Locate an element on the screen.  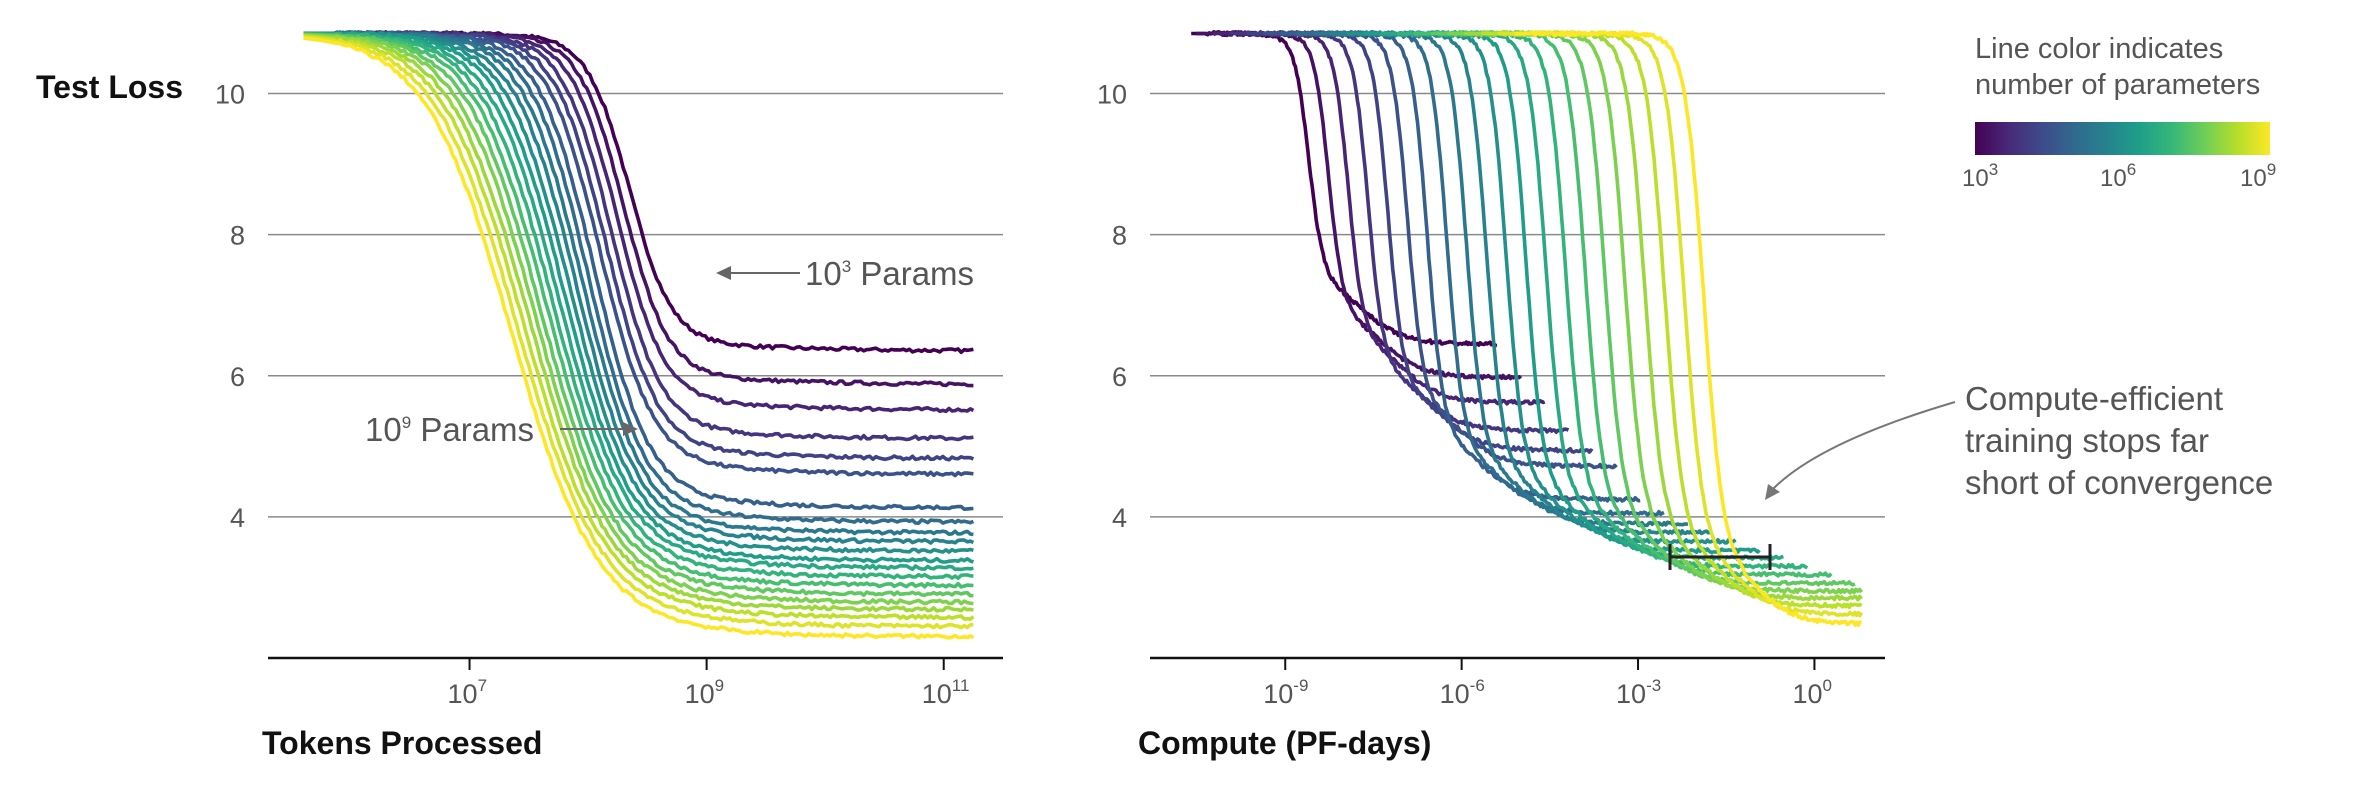
svg-text: 109 Params is located at coordinates (449, 429).